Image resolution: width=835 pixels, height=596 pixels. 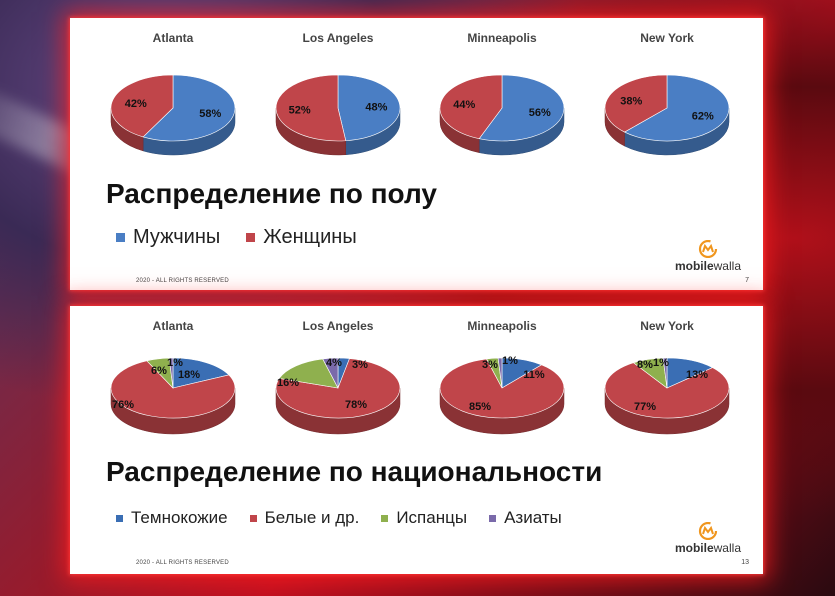 I want to click on legend-item-white: Белые и др., so click(x=304, y=518).